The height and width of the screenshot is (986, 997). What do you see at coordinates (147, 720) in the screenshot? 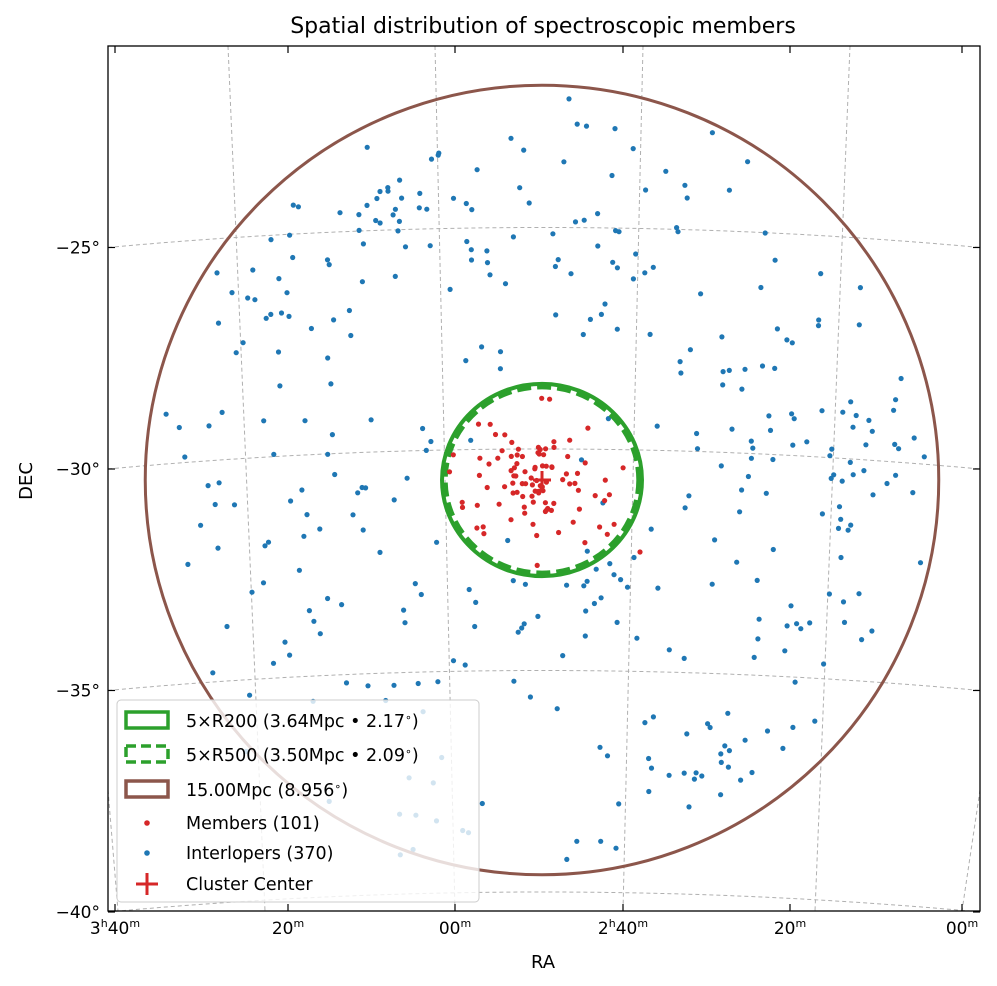
I see `legend-r200-swatch` at bounding box center [147, 720].